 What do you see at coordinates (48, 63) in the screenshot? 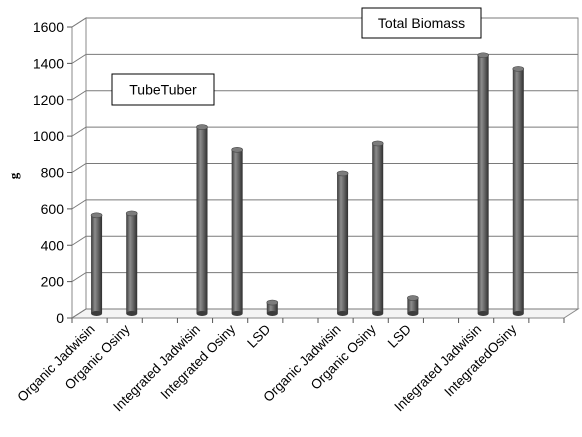
I see `y-tick-label: 1400` at bounding box center [48, 63].